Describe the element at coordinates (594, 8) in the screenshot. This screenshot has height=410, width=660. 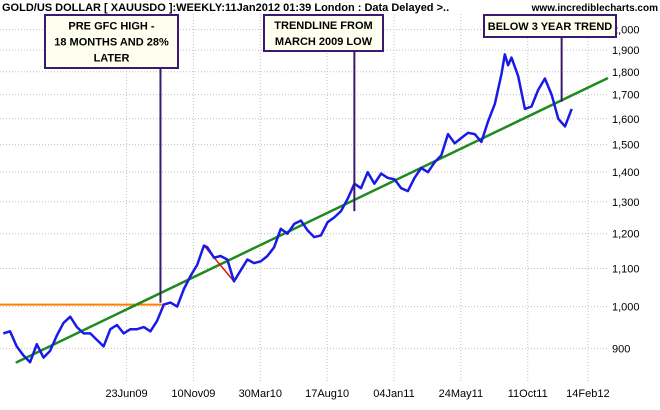
I see `site-watermark: www.incrediblecharts.com` at that location.